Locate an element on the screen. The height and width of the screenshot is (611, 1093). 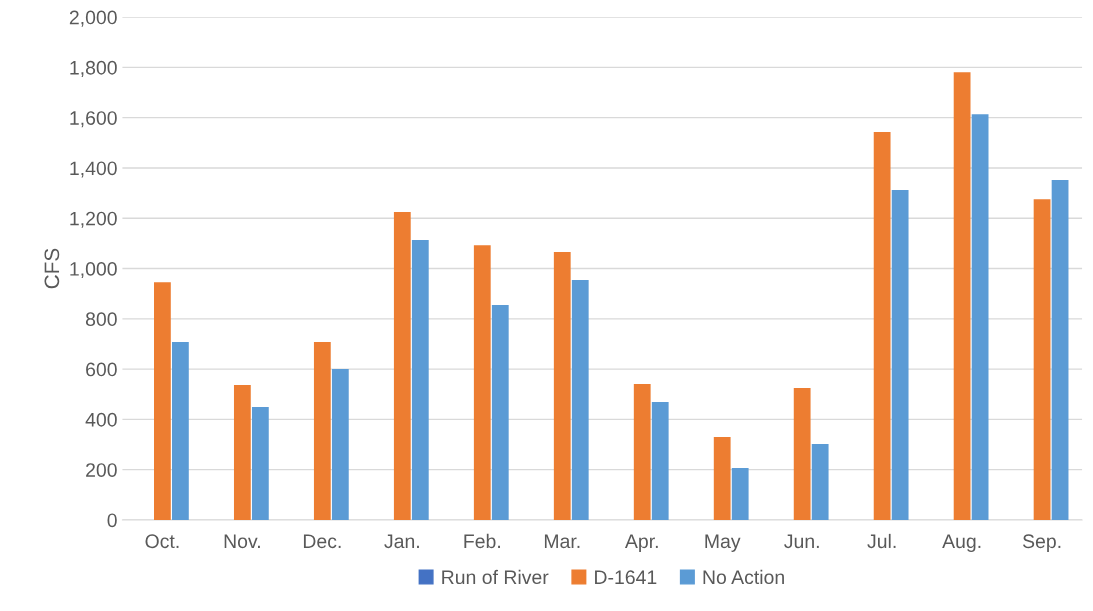
y-tick-label: 400 is located at coordinates (101, 419).